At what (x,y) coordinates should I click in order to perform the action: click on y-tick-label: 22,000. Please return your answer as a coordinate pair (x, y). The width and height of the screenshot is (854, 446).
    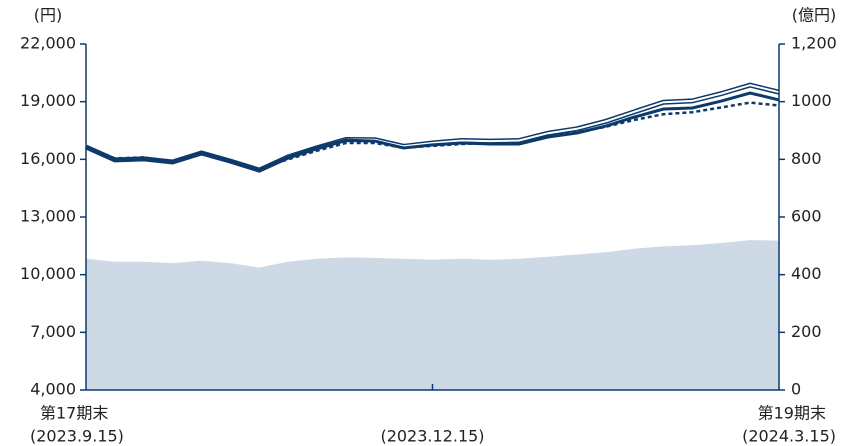
    Looking at the image, I should click on (48, 43).